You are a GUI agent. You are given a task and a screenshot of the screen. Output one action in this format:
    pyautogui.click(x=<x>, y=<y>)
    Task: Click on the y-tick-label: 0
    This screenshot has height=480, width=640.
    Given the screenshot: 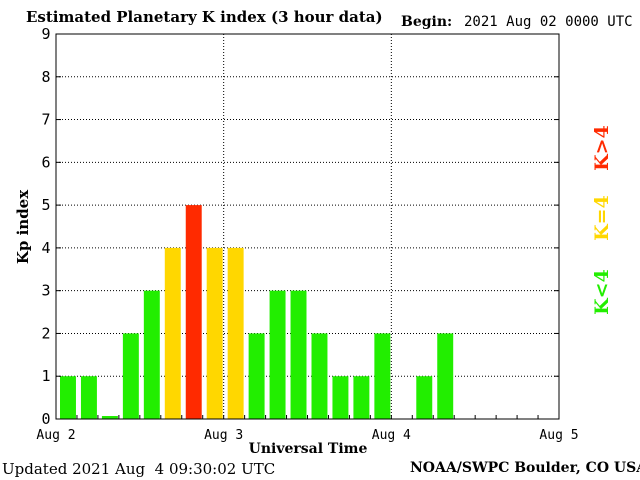 What is the action you would take?
    pyautogui.click(x=45, y=419)
    